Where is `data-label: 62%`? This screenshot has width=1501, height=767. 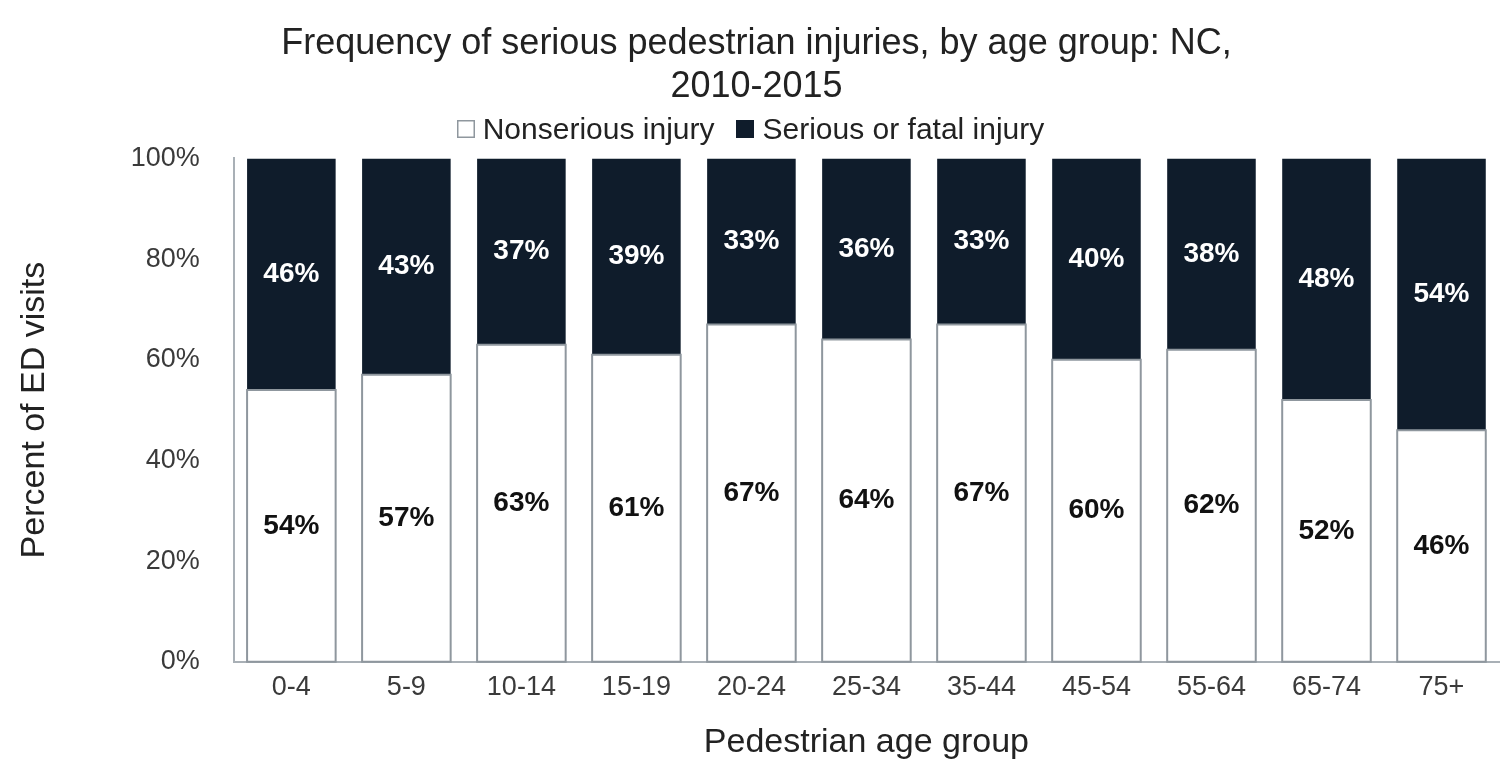
data-label: 62% is located at coordinates (1211, 504).